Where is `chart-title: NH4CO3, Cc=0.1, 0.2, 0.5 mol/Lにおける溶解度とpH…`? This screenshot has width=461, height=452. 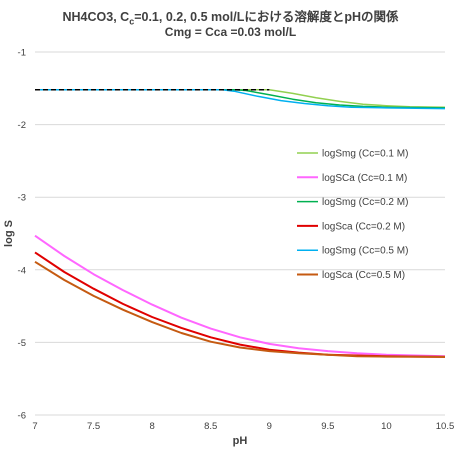
chart-title: NH4CO3, Cc=0.1, 0.2, 0.5 mol/Lにおける溶解度とpH… is located at coordinates (230, 16).